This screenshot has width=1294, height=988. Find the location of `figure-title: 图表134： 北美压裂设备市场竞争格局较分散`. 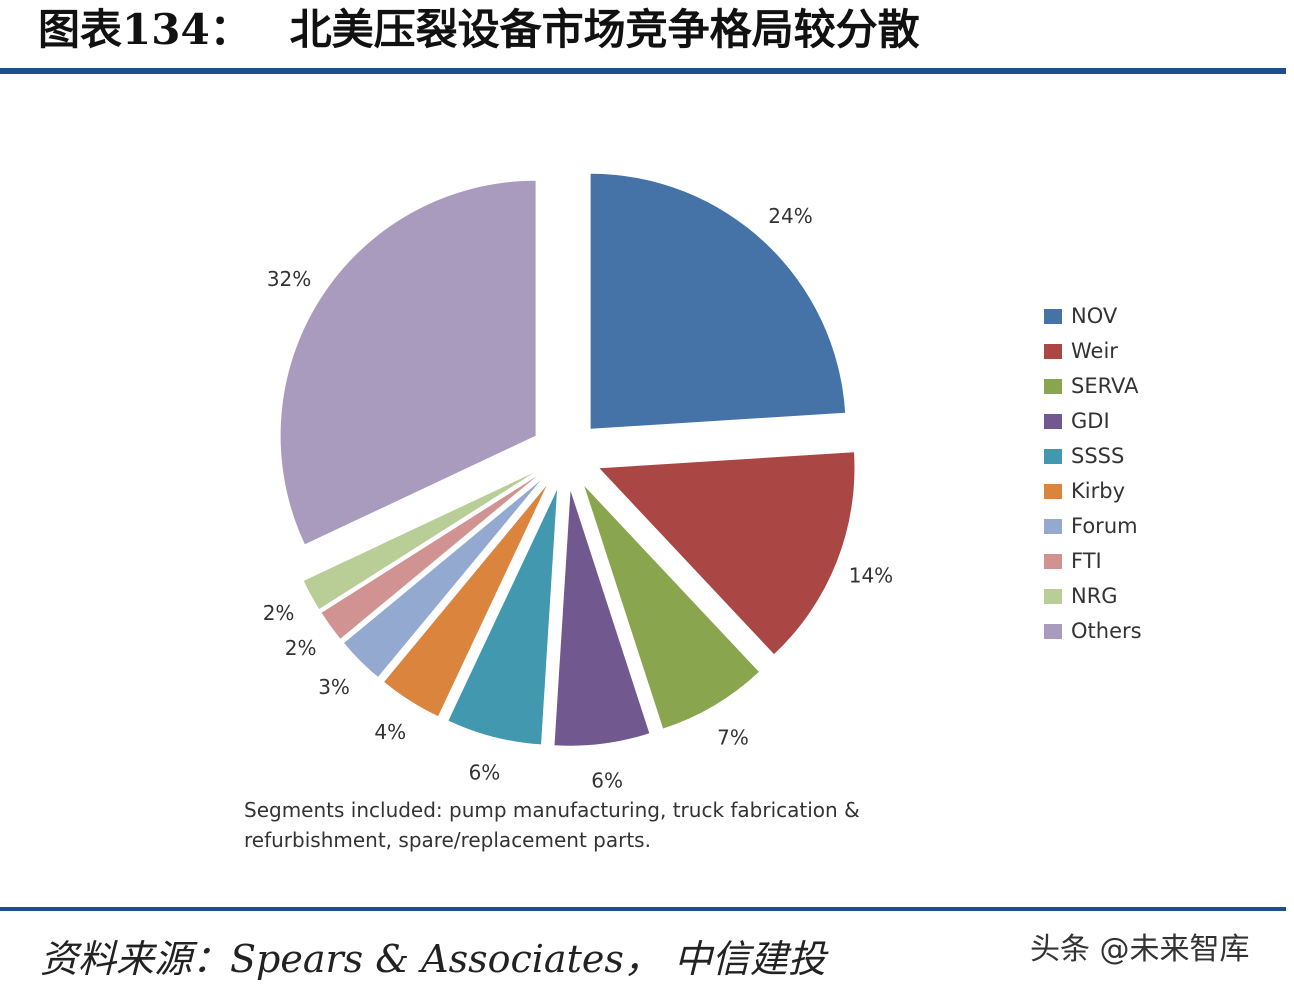

figure-title: 图表134： 北美压裂设备市场竞争格局较分散 is located at coordinates (479, 32).